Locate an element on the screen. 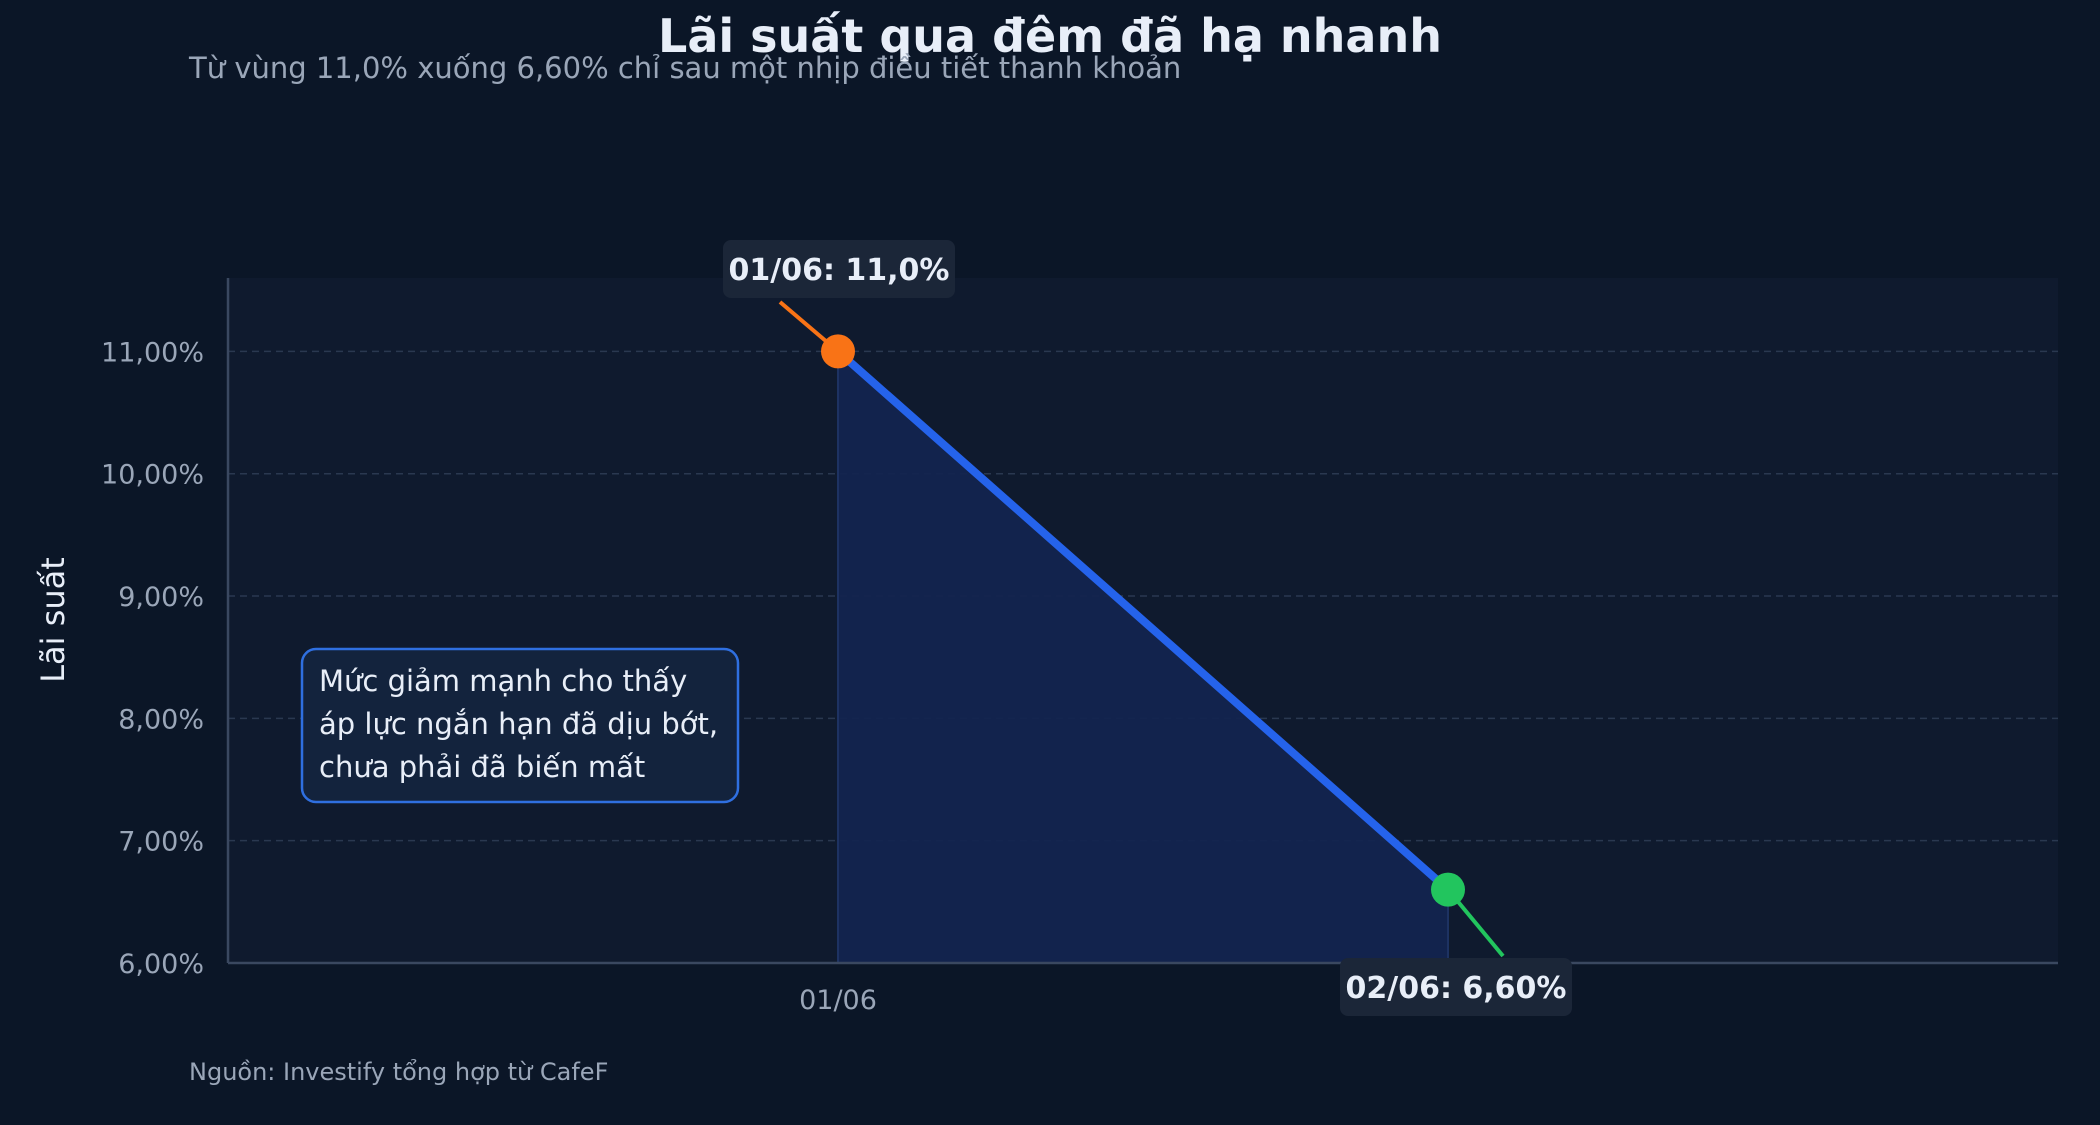 The image size is (2100, 1125). data-label: 02/06: 6,60% is located at coordinates (1456, 988).